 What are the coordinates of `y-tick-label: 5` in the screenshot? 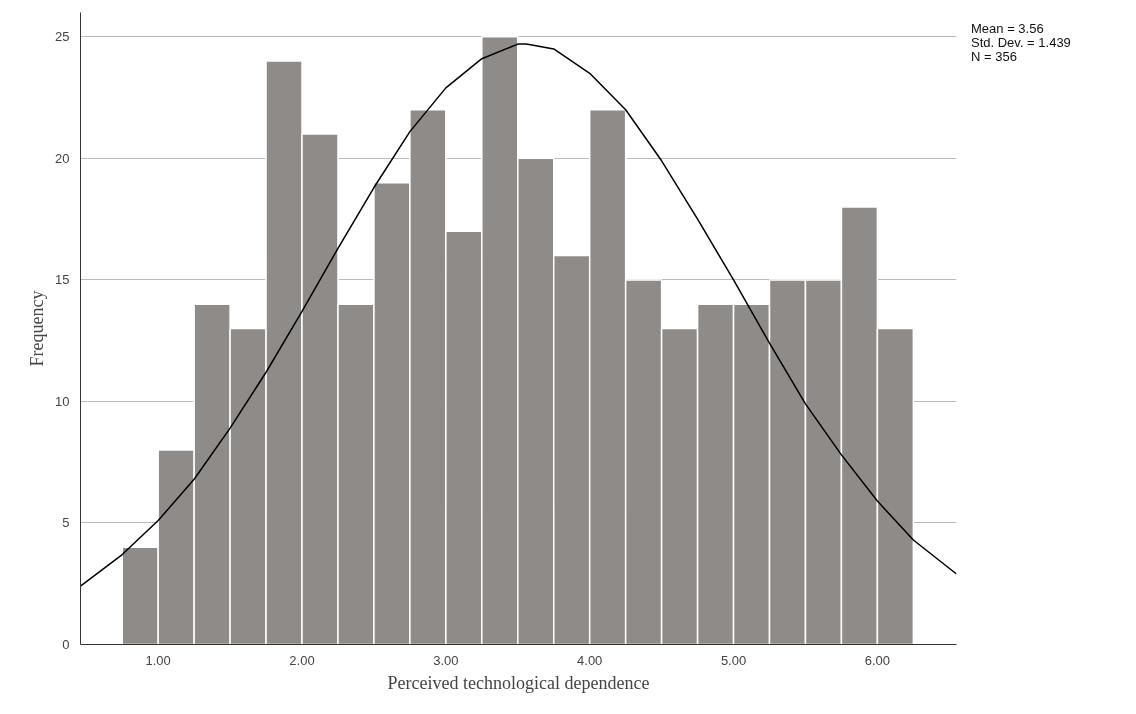 It's located at (66, 523).